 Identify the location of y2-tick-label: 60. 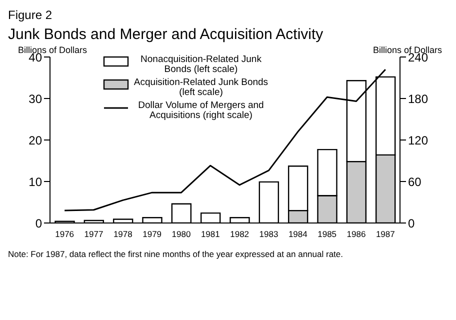
(415, 181).